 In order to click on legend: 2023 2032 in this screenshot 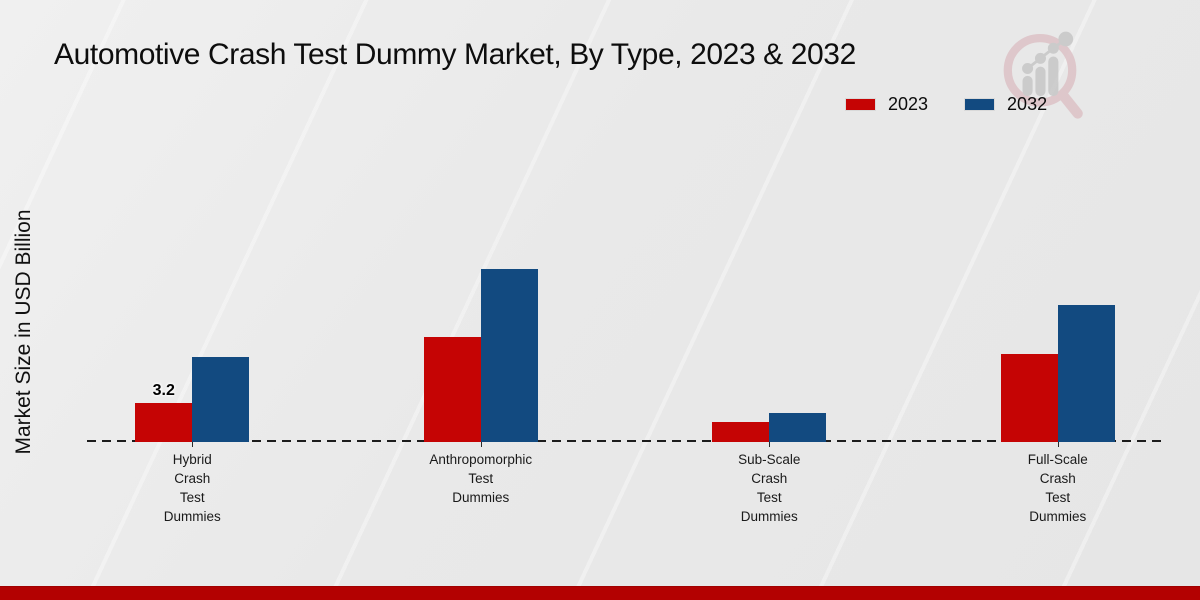, I will do `click(946, 104)`.